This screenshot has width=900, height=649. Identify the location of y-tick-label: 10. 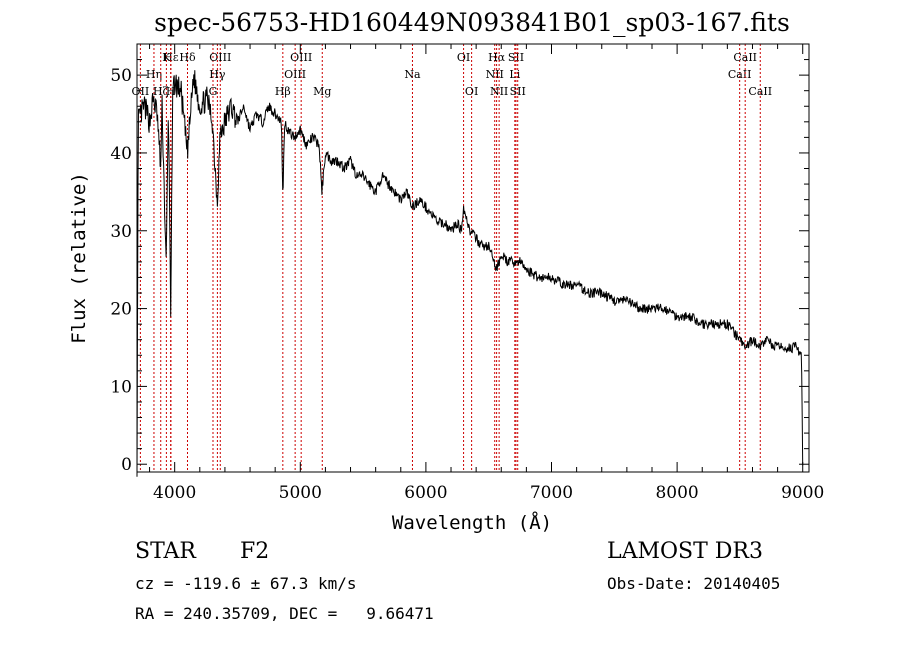
(121, 387).